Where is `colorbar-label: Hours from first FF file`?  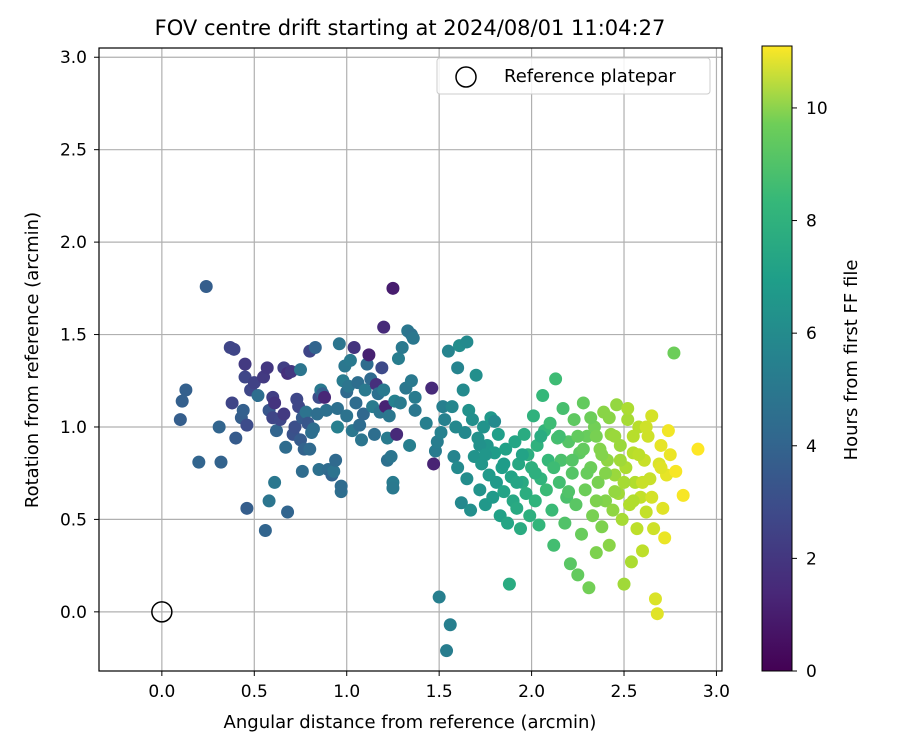
colorbar-label: Hours from first FF file is located at coordinates (851, 360).